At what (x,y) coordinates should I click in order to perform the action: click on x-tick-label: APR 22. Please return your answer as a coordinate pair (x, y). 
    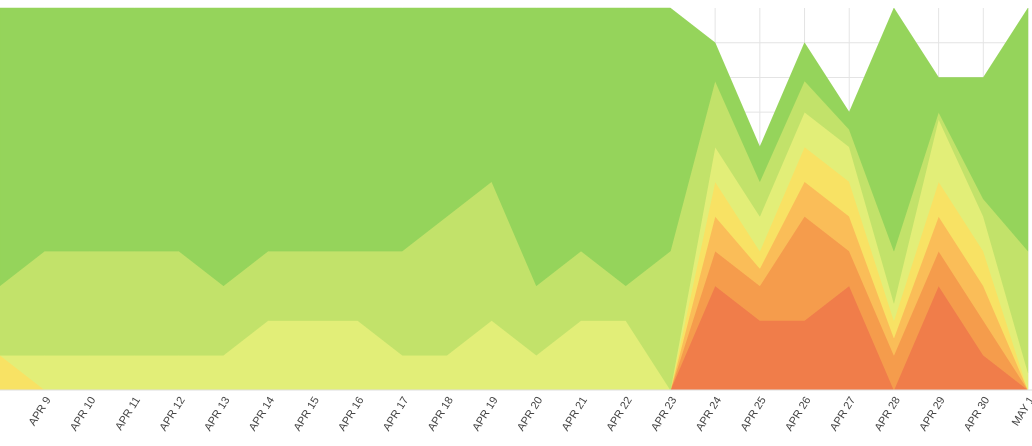
    Looking at the image, I should click on (619, 414).